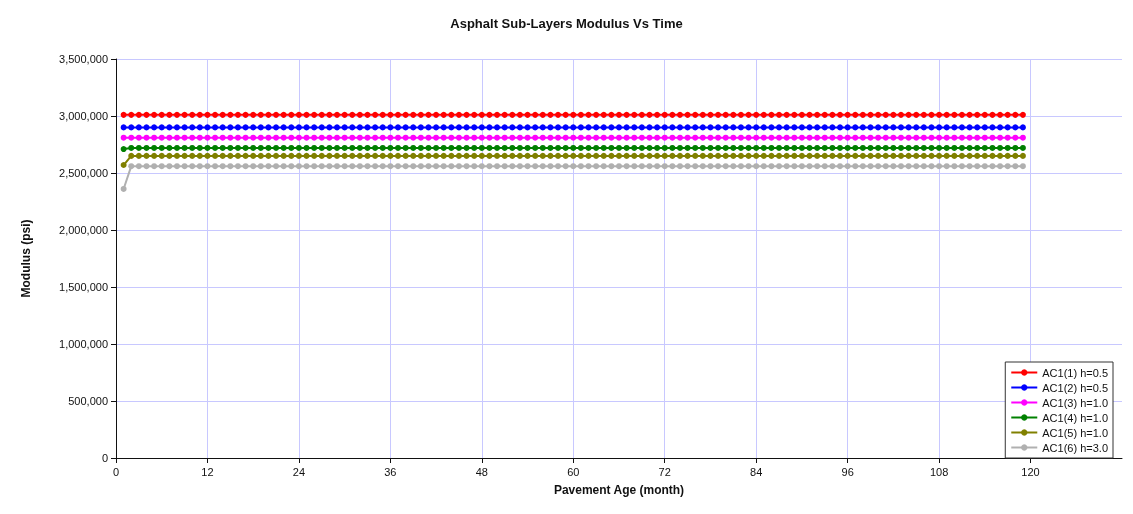  Describe the element at coordinates (1075, 432) in the screenshot. I see `legend-label: AC1(5) h=1.0` at that location.